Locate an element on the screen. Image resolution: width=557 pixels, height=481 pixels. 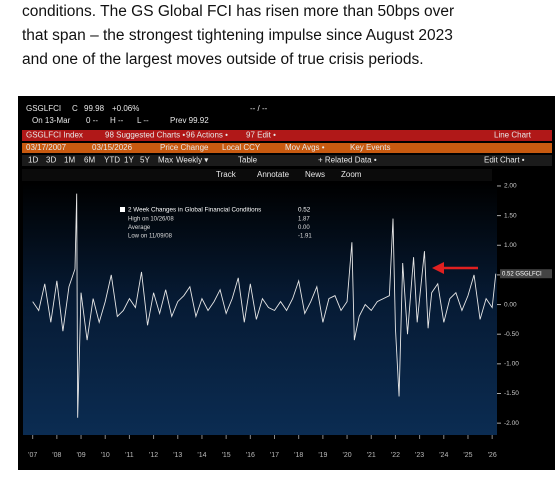
terminal-label: 5Y is located at coordinates (145, 160).